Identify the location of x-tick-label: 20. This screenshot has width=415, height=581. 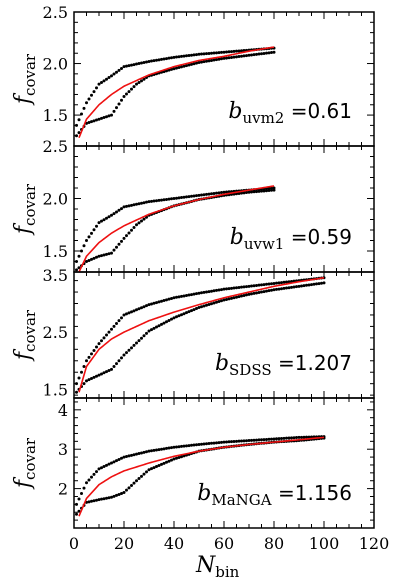
(124, 543).